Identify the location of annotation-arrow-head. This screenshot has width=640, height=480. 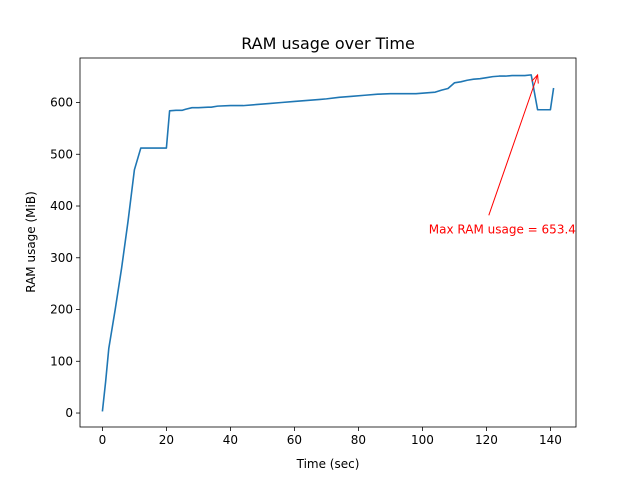
(535, 78).